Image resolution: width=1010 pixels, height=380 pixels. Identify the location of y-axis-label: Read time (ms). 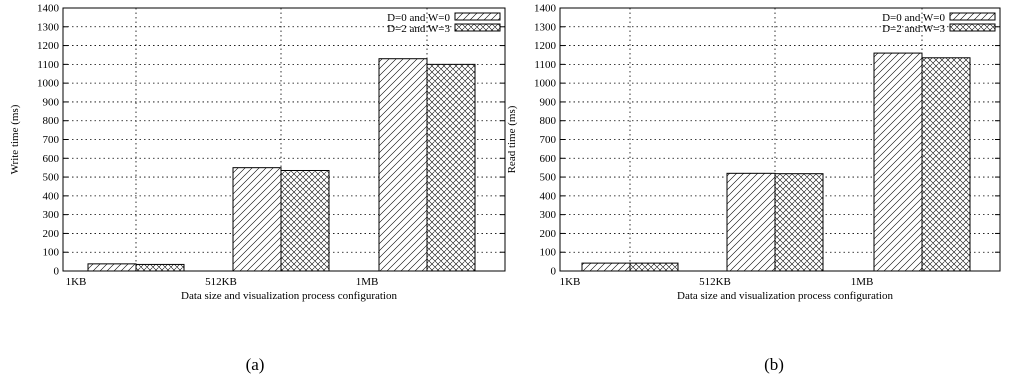
(512, 139).